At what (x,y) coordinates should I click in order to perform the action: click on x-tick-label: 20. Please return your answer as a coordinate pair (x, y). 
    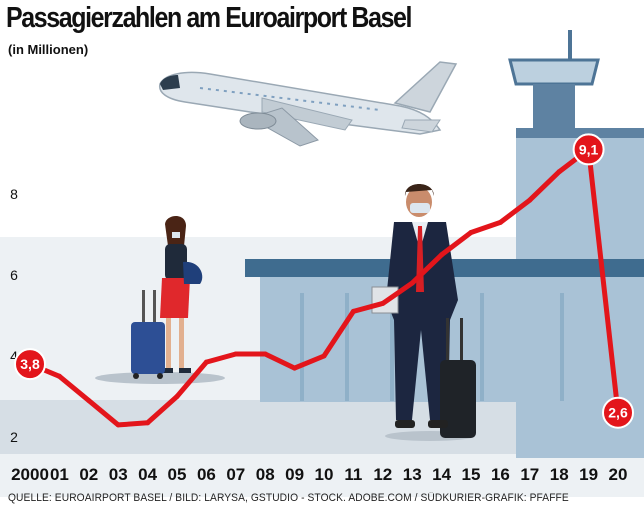
    Looking at the image, I should click on (618, 474).